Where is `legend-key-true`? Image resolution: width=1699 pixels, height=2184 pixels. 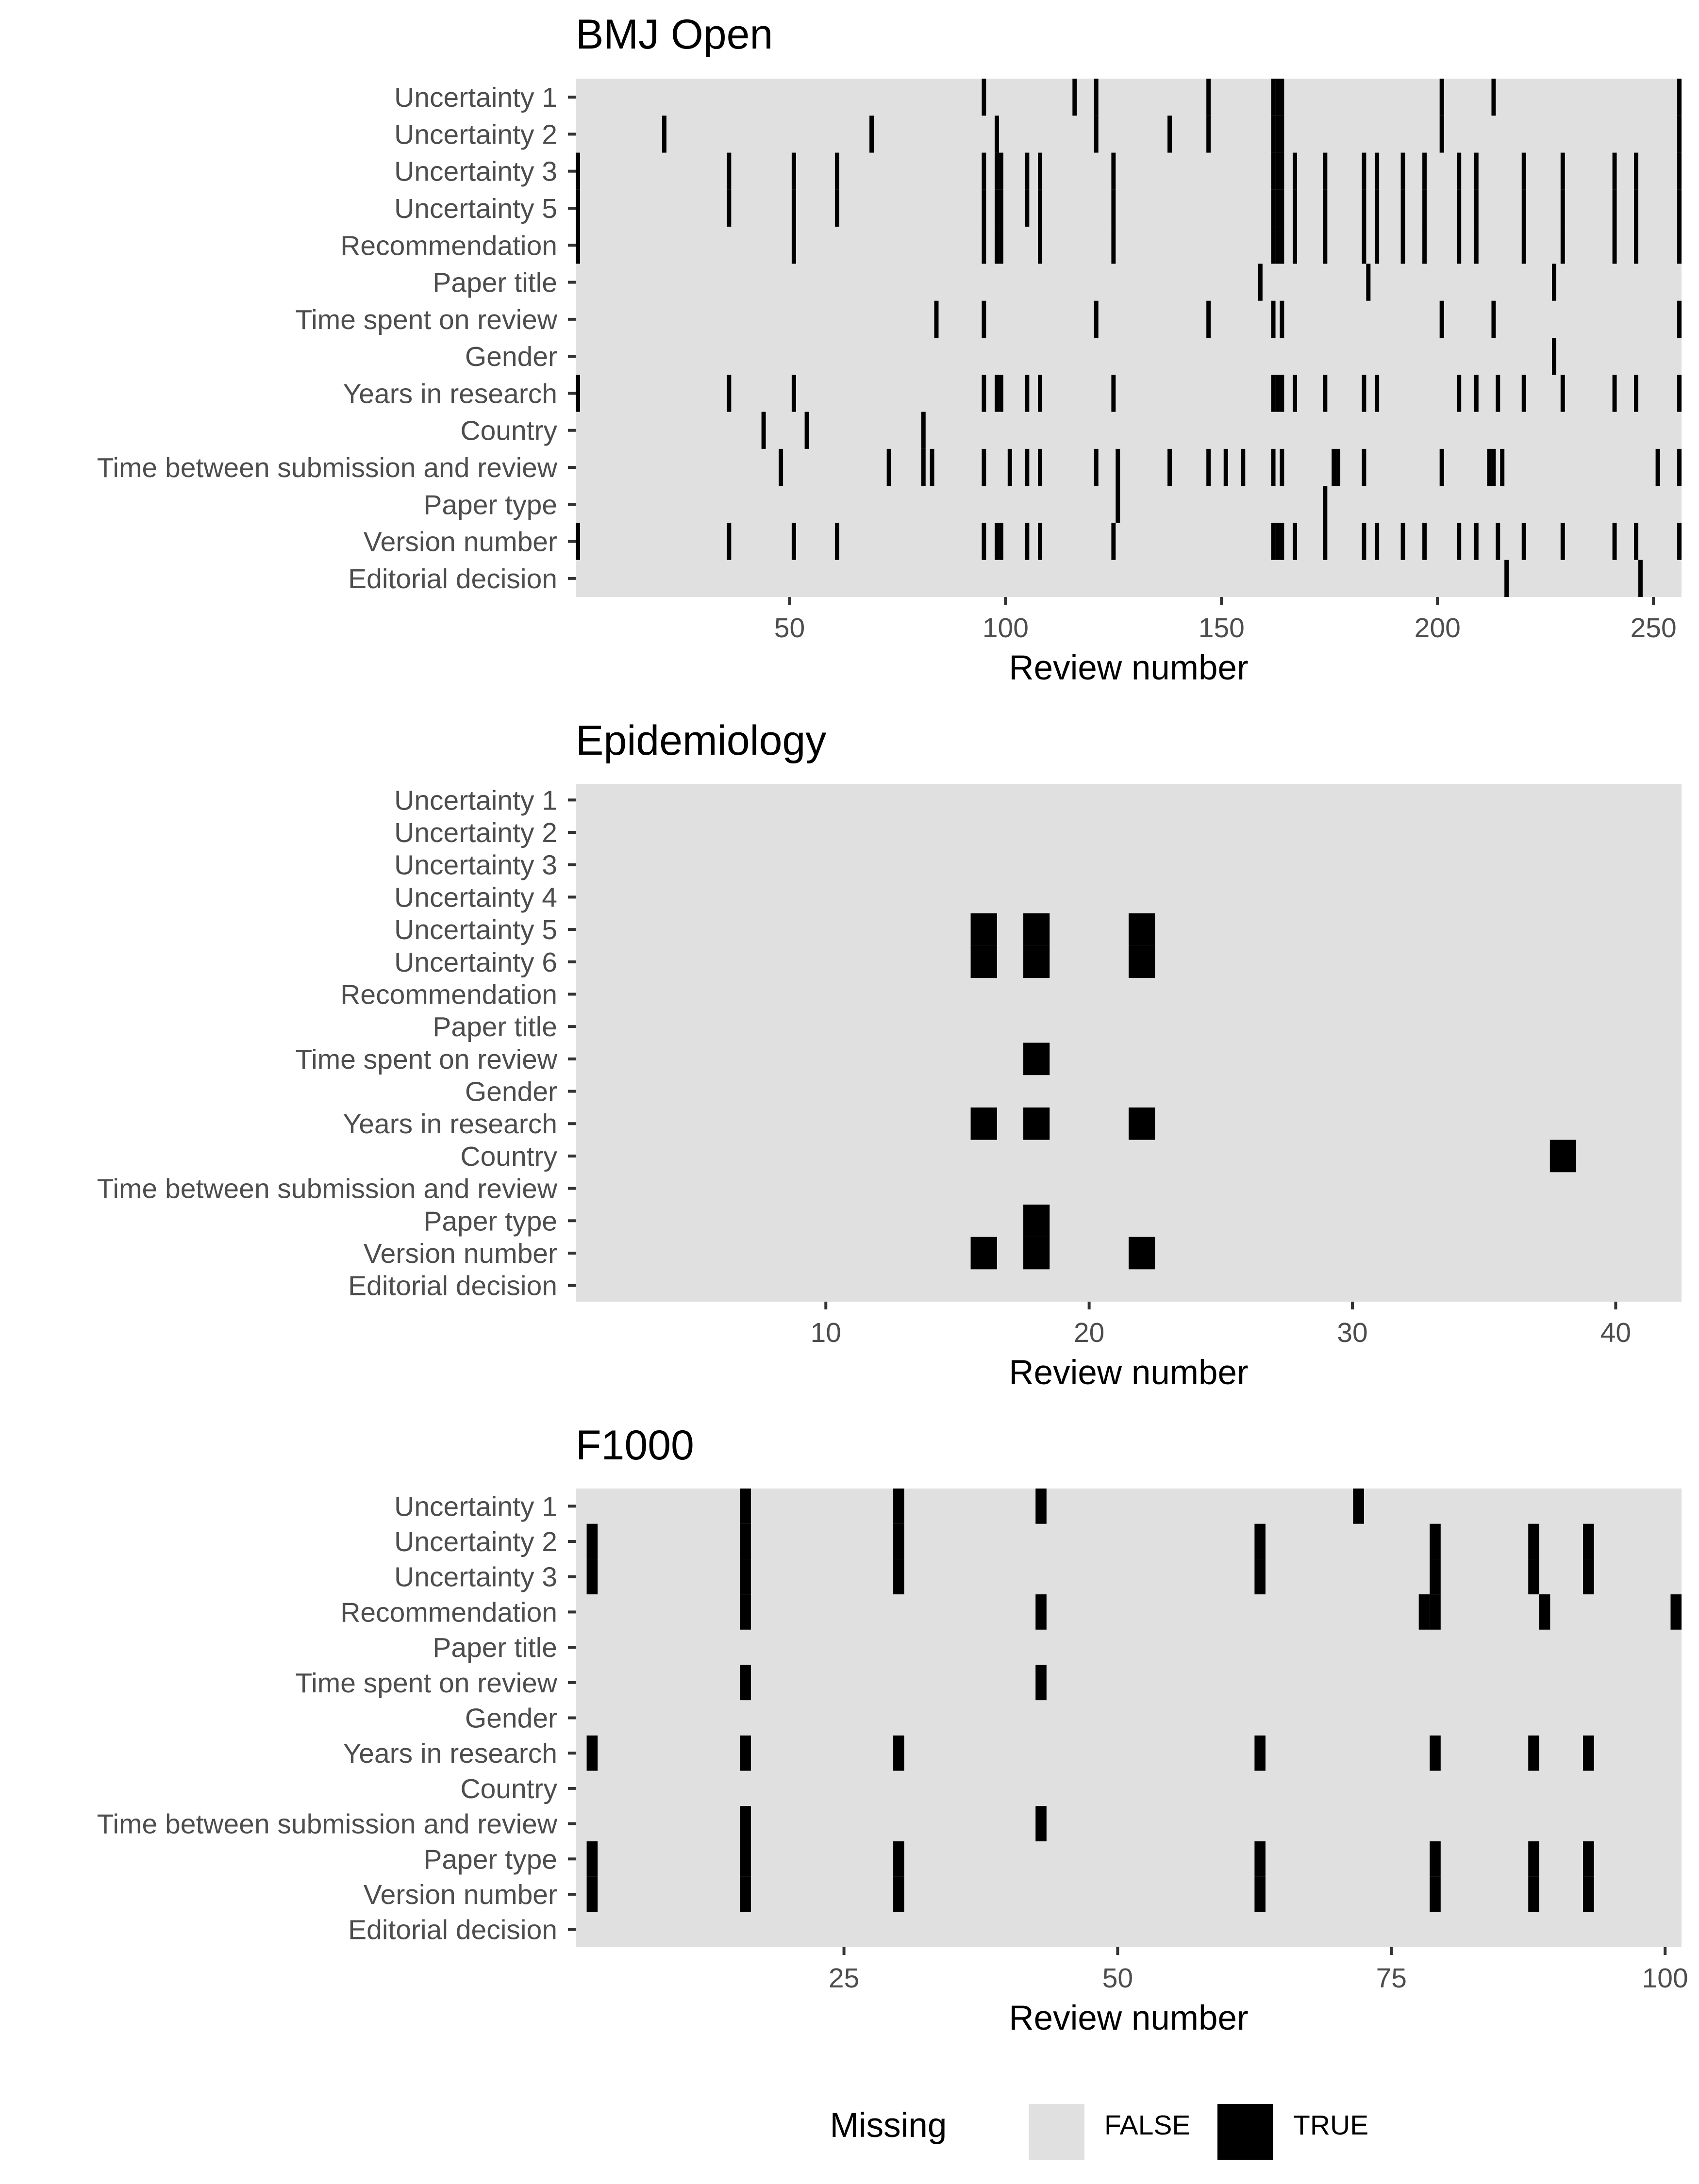 legend-key-true is located at coordinates (1245, 2132).